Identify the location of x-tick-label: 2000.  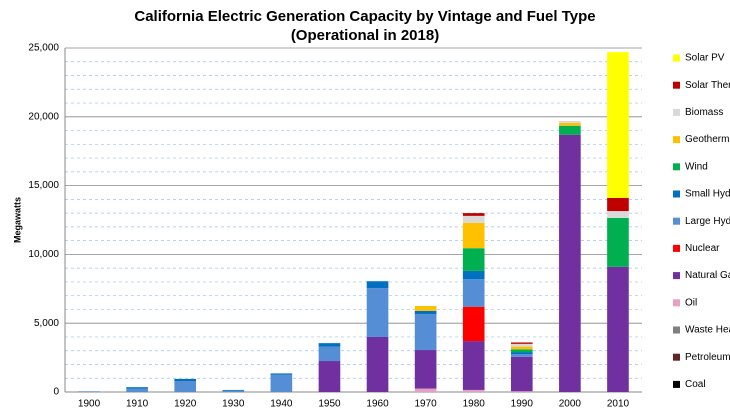
(570, 404).